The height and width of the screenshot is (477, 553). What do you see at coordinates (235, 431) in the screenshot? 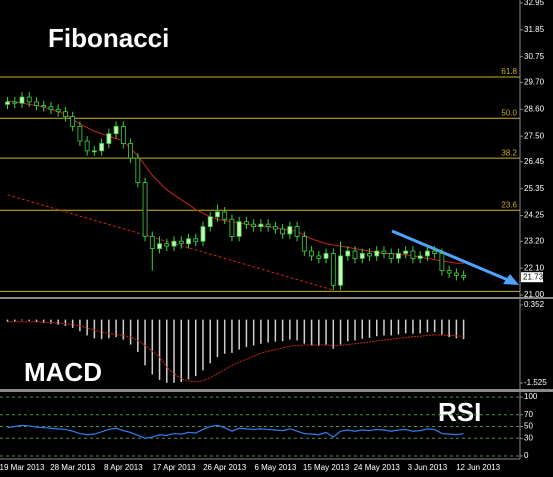
I see `rsi-line` at bounding box center [235, 431].